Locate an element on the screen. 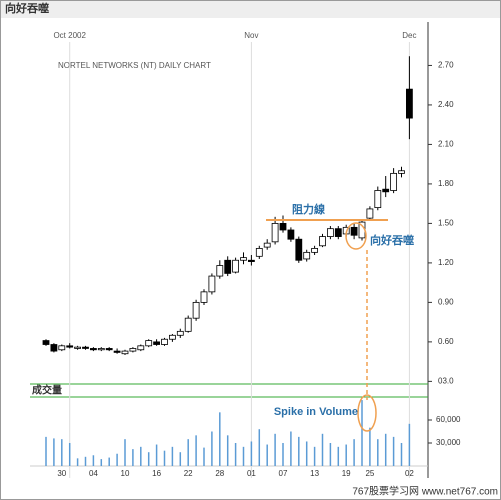  y-tick-label: 0.60 is located at coordinates (446, 341).